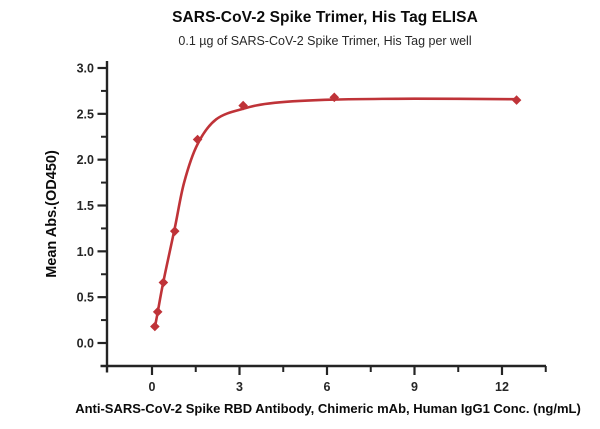  What do you see at coordinates (85, 252) in the screenshot?
I see `y-tick-label: 1.0` at bounding box center [85, 252].